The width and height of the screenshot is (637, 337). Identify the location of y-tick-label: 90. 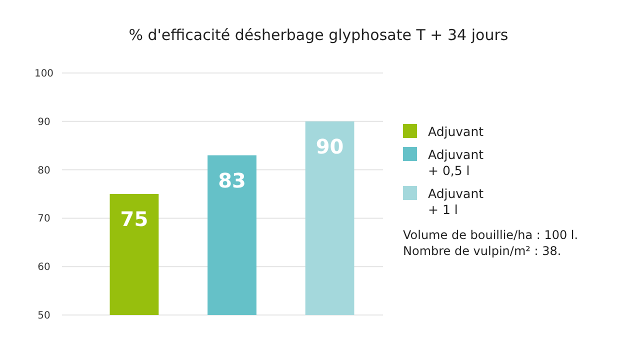
(44, 122).